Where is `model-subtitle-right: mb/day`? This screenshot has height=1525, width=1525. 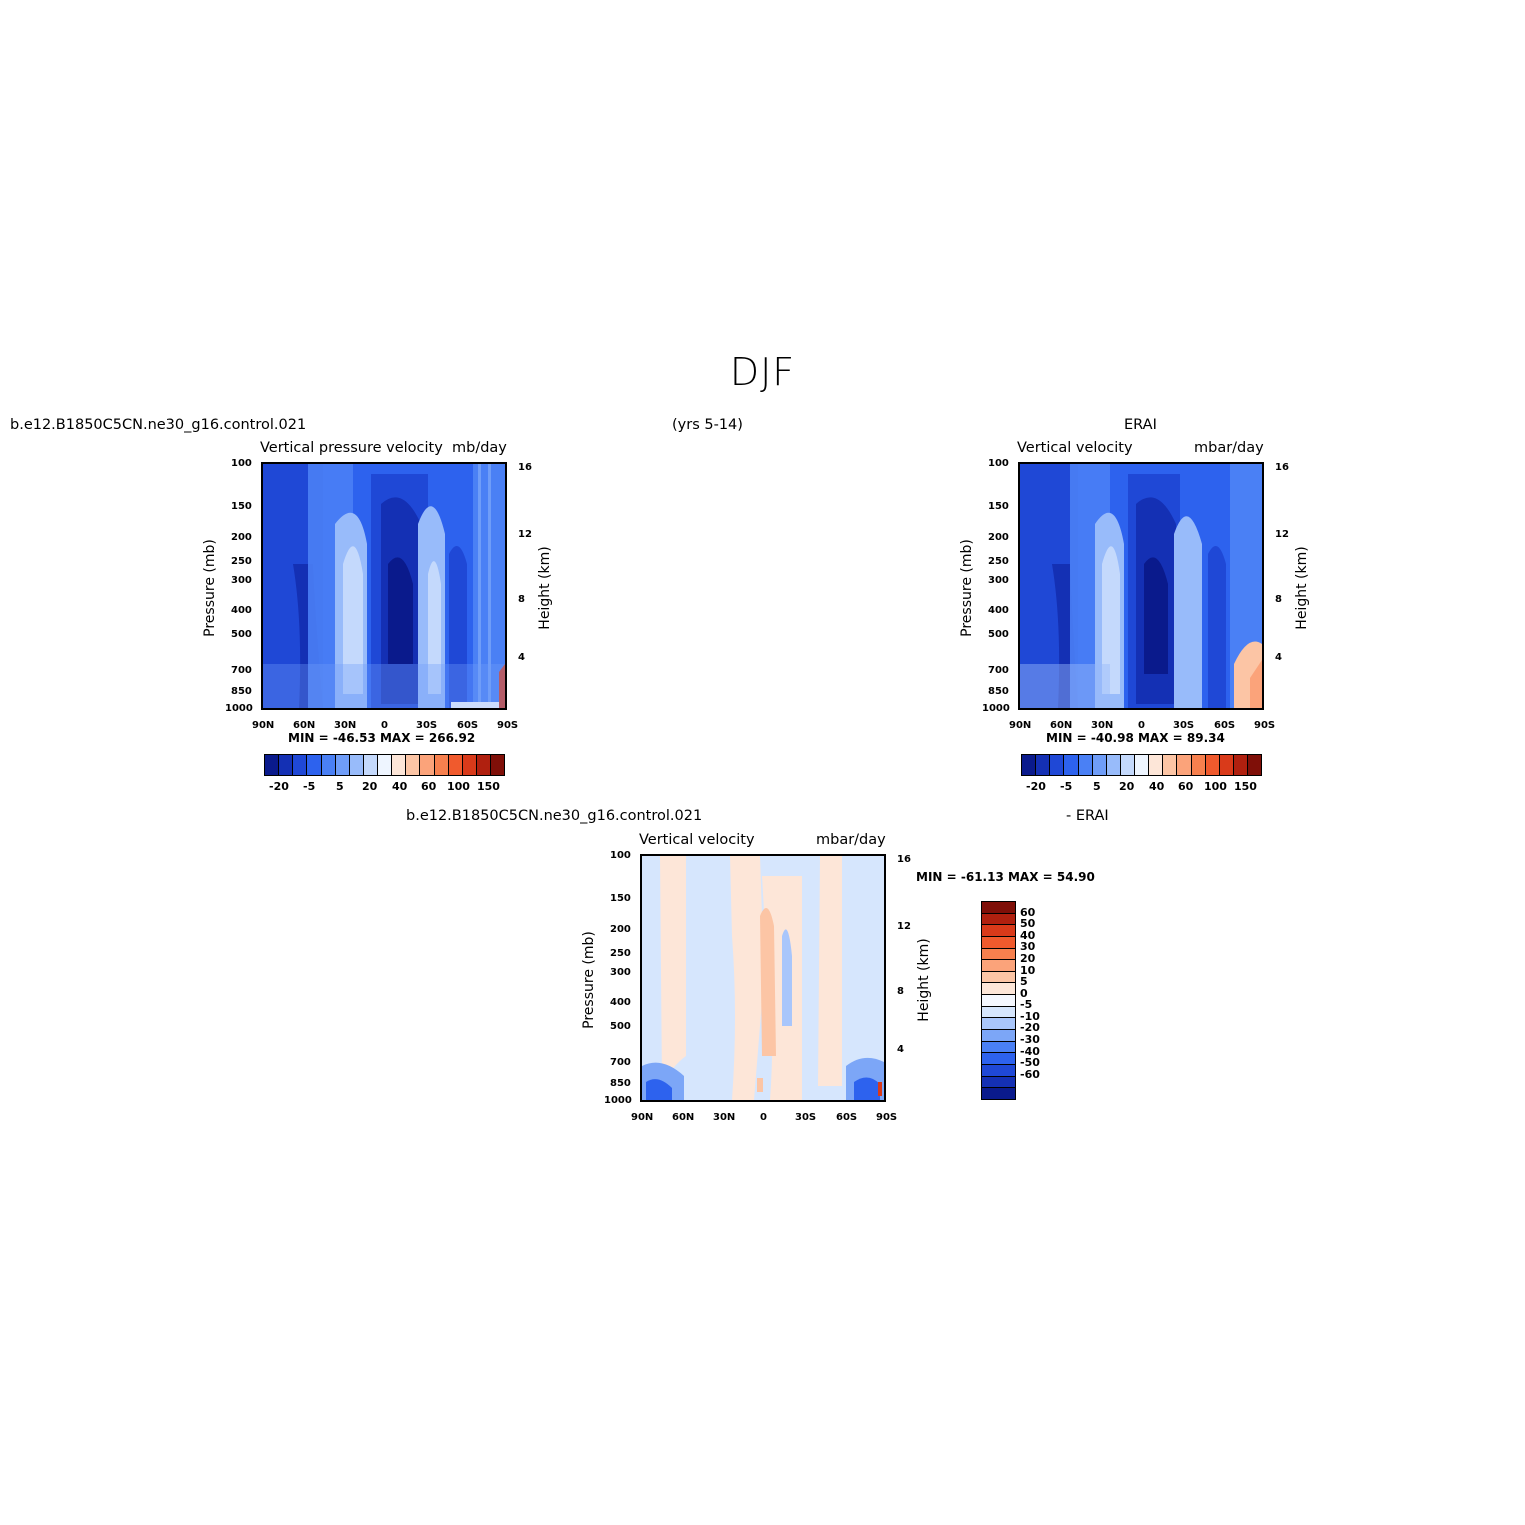 model-subtitle-right: mb/day is located at coordinates (479, 448).